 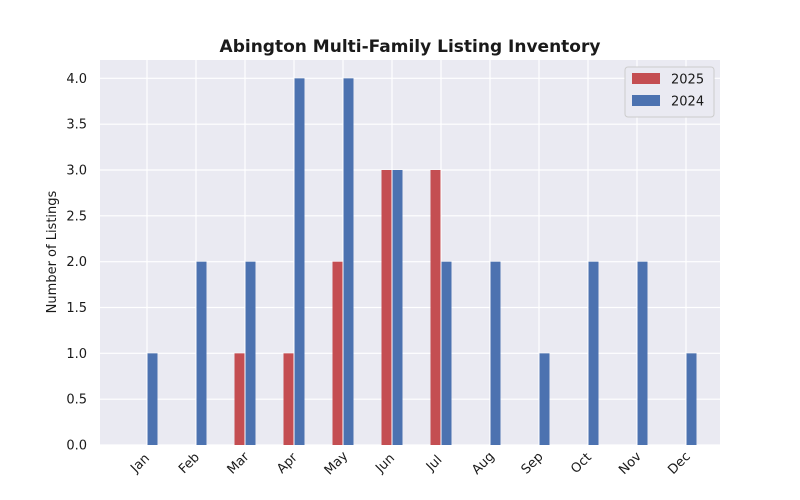 I want to click on x-tick-label: Jun, so click(x=385, y=464).